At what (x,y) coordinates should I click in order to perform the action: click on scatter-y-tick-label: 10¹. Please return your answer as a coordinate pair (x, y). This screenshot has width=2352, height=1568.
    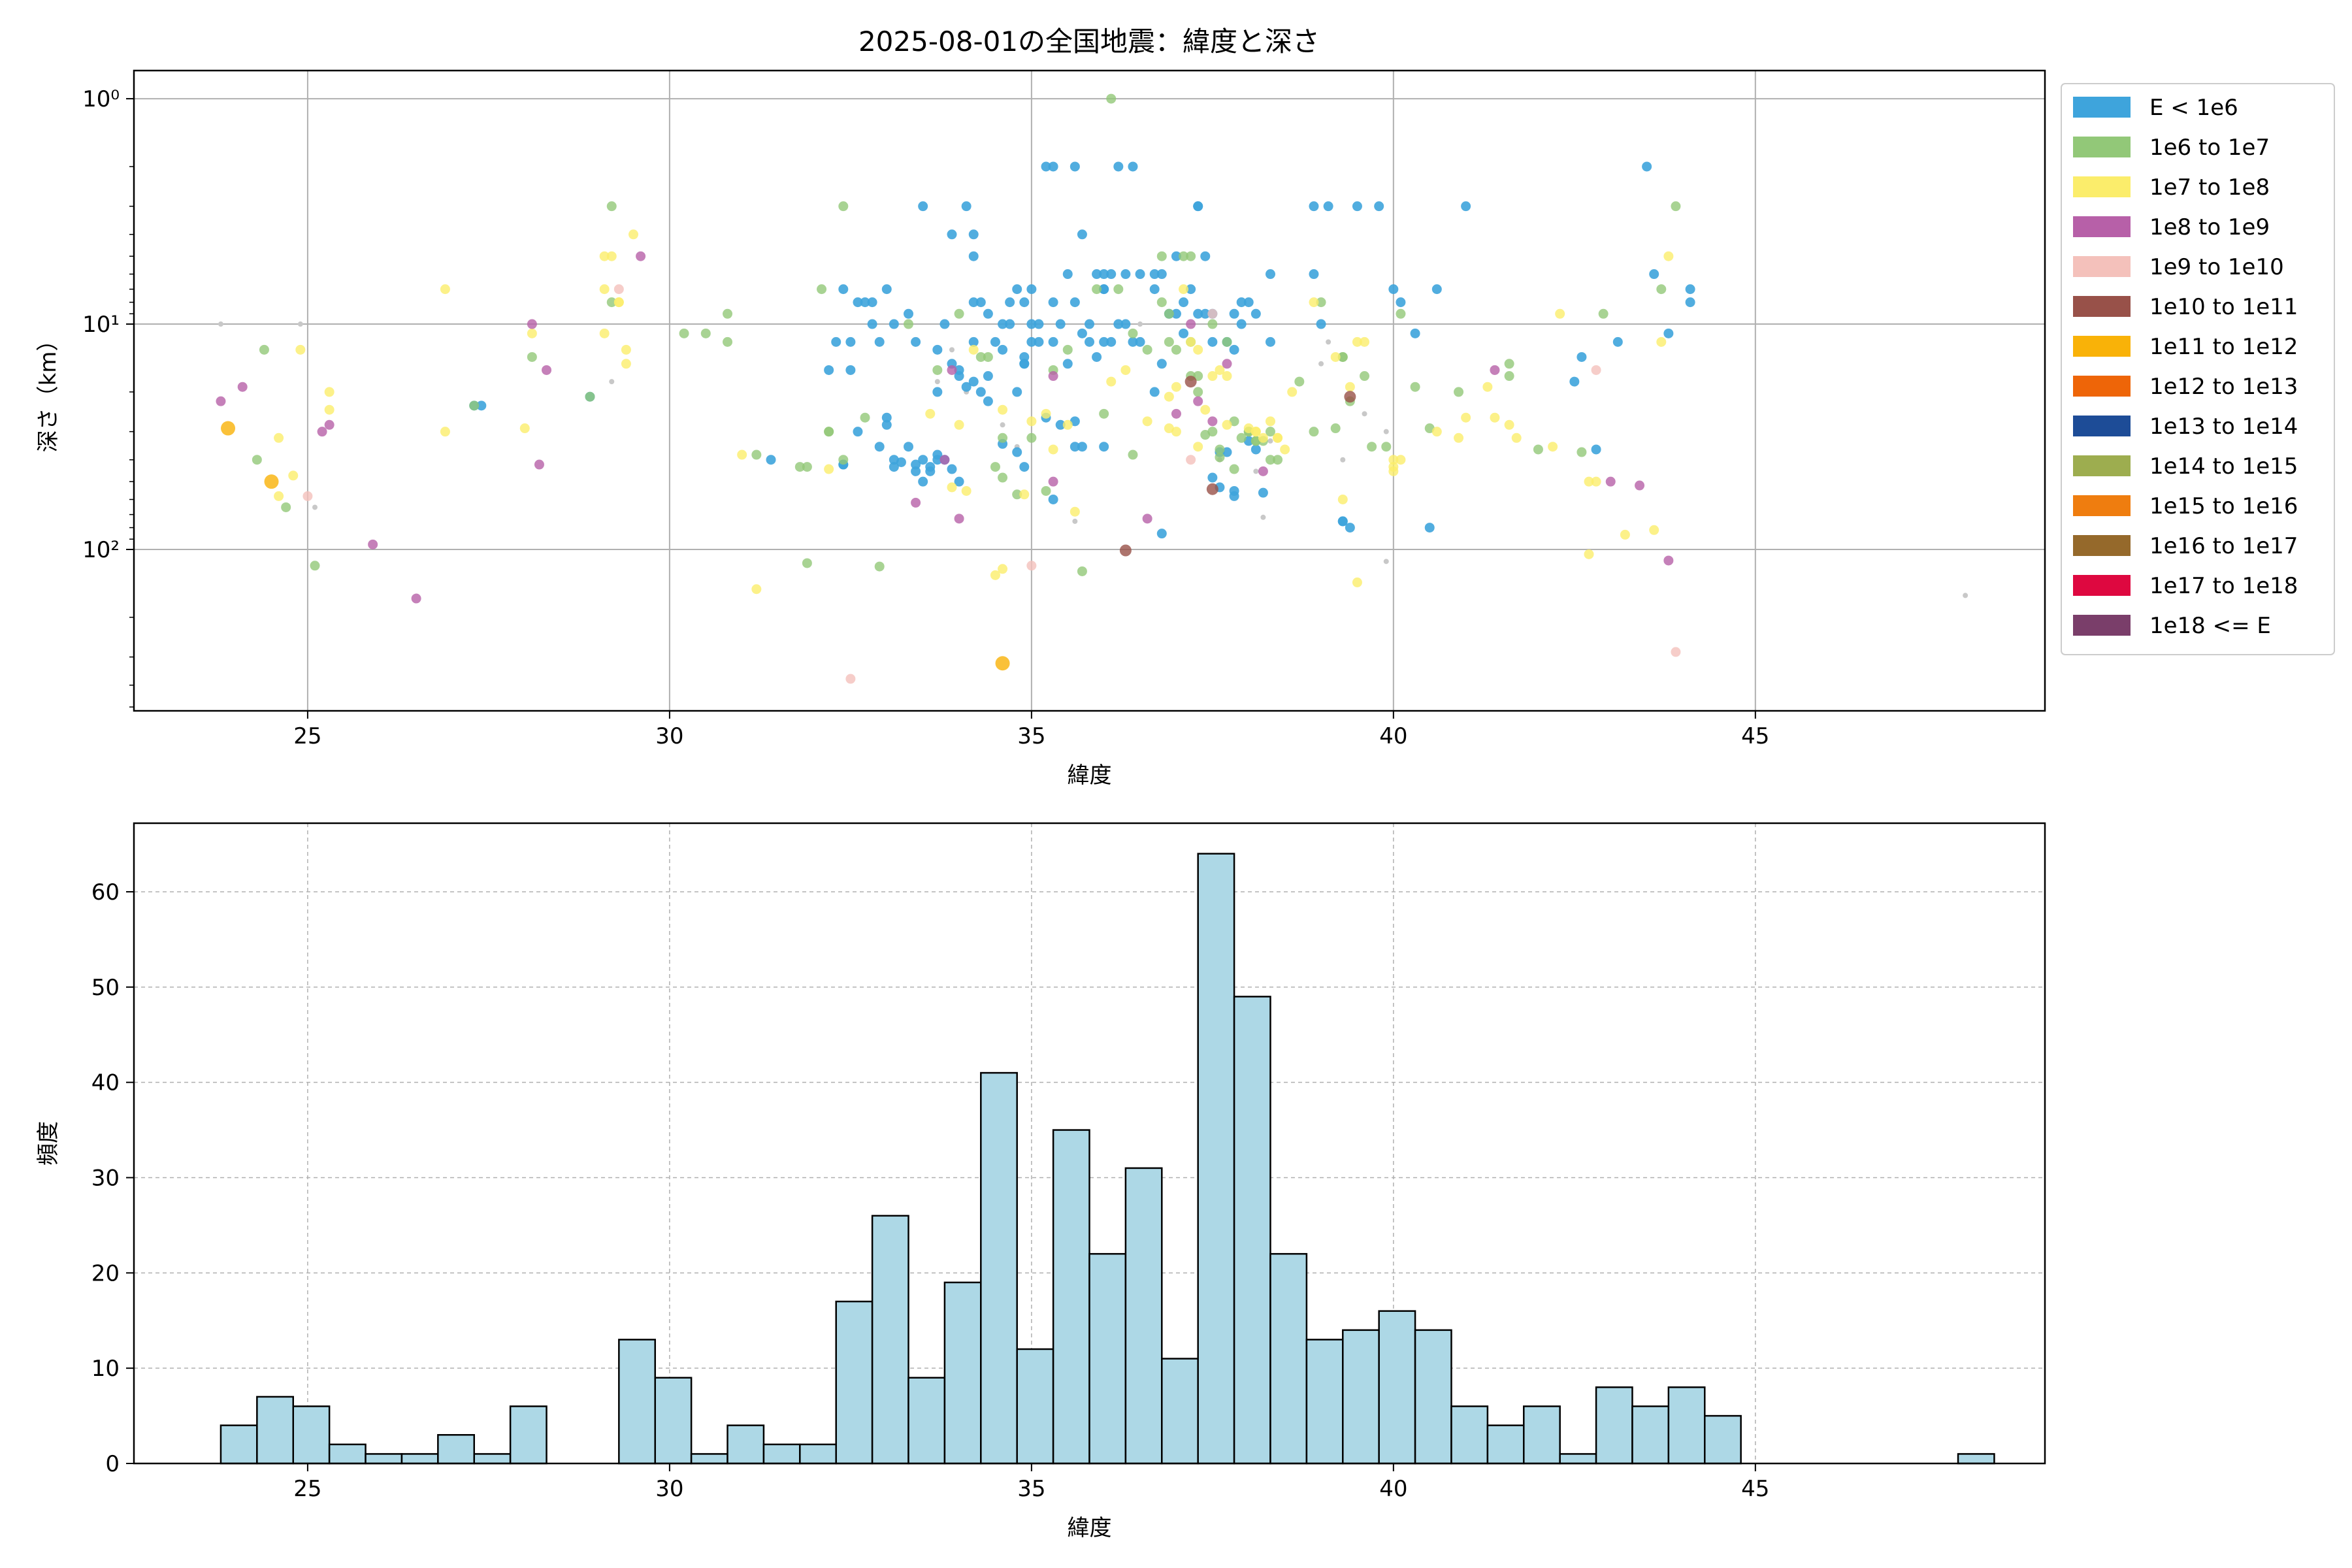
    Looking at the image, I should click on (101, 325).